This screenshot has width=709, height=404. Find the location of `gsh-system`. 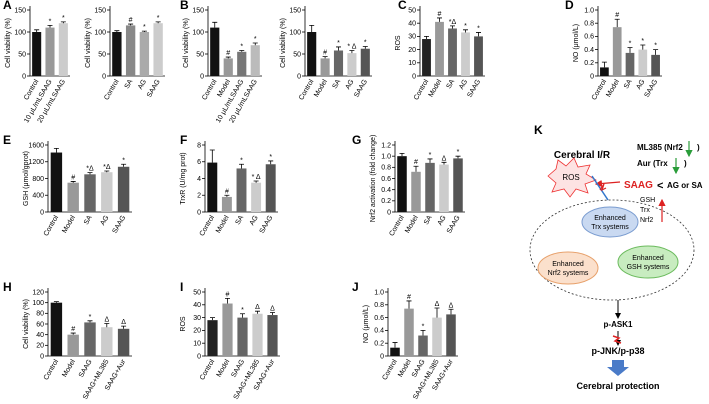

gsh-system is located at coordinates (648, 262).